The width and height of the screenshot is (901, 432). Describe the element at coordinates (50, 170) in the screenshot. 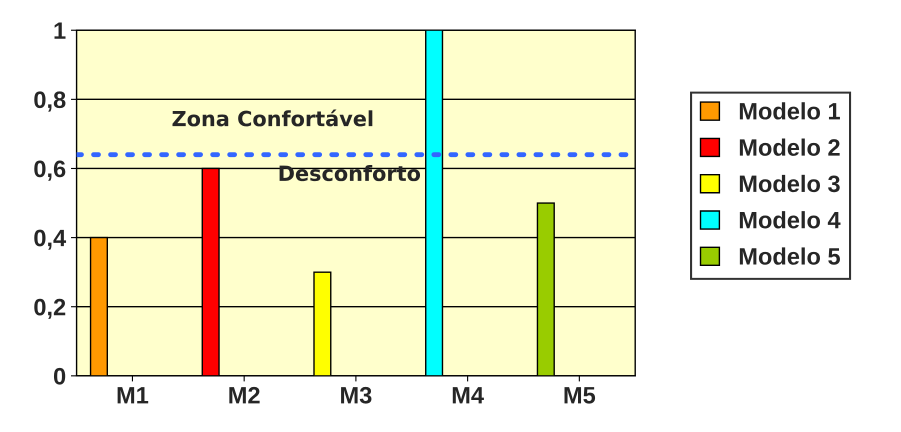

I see `y-tick-label: 0,6` at that location.